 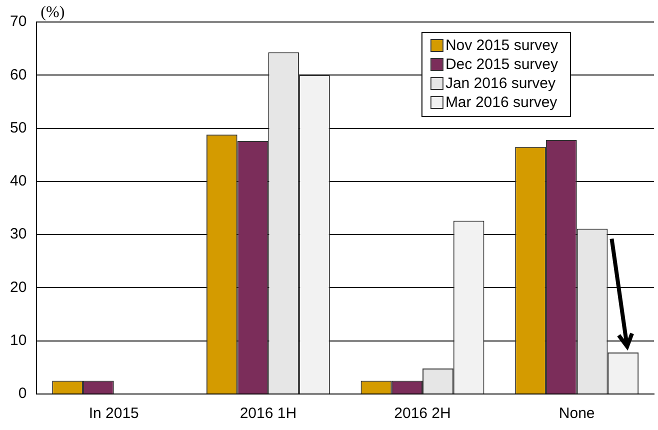 What do you see at coordinates (18, 127) in the screenshot?
I see `y-tick-label: 50` at bounding box center [18, 127].